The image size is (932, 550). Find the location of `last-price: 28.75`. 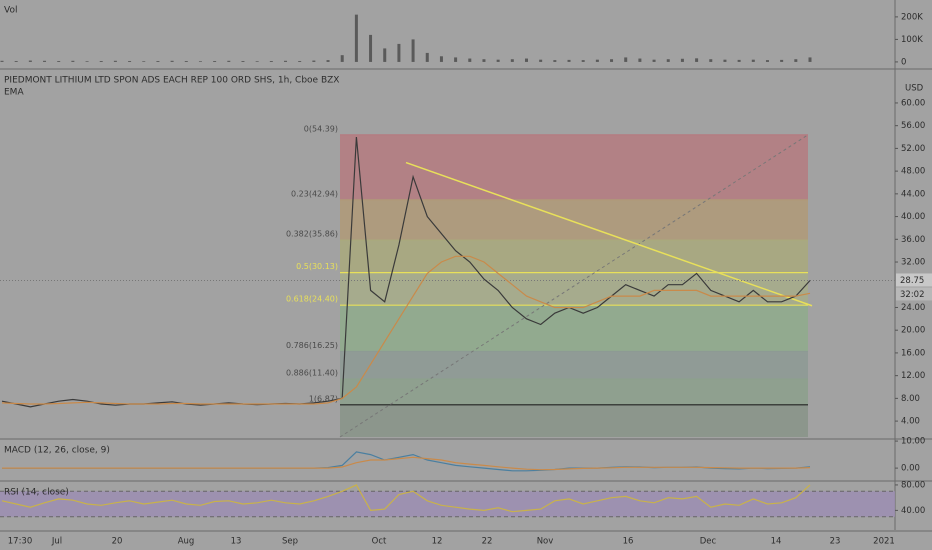

last-price: 28.75 is located at coordinates (912, 281).